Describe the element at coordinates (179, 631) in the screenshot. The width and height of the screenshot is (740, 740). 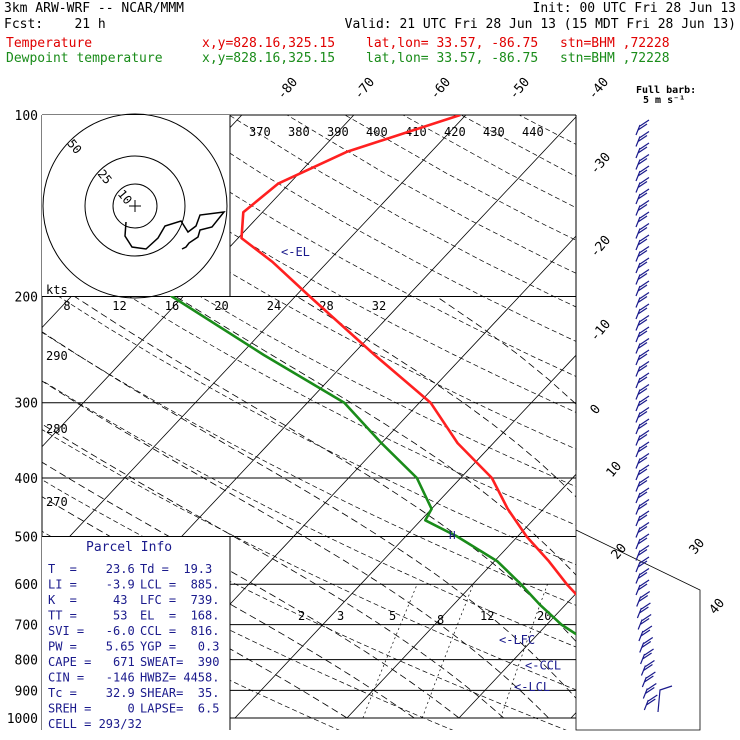
I see `parcel-info-right: CCL = 816.` at that location.